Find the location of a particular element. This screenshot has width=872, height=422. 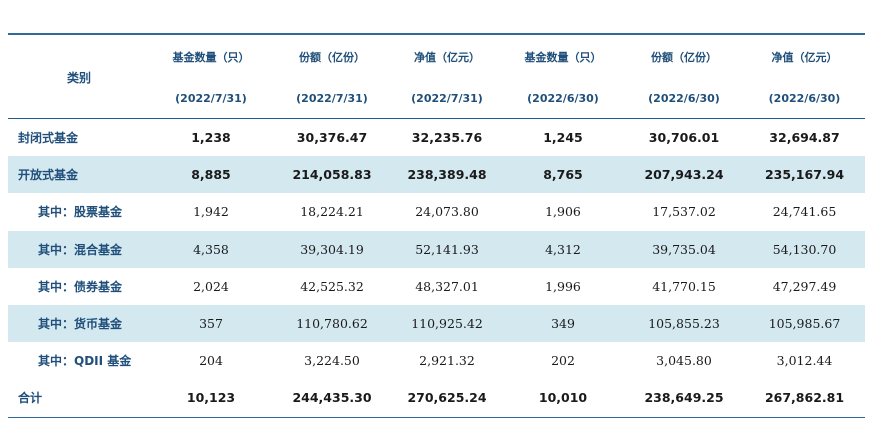

table-cell: 3,224.50 is located at coordinates (332, 361).